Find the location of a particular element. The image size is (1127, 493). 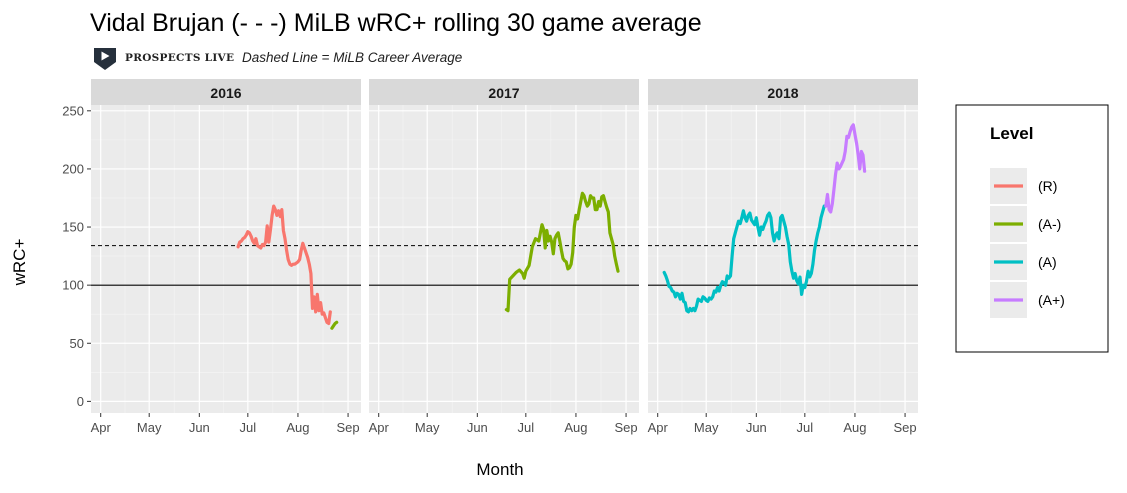

facet-strip-label: 2016 is located at coordinates (225, 93).